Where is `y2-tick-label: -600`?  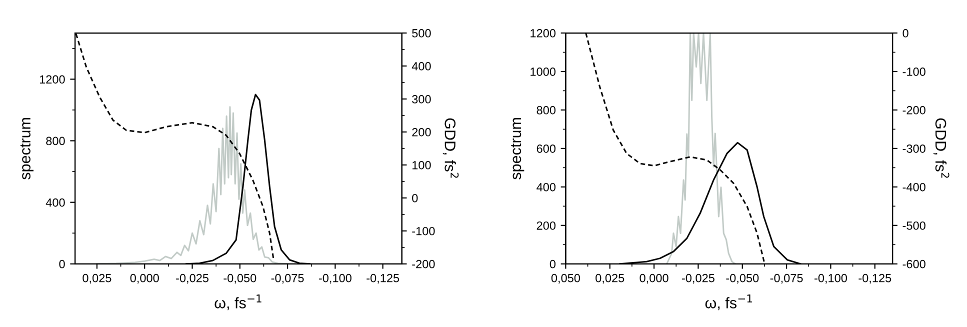 y2-tick-label: -600 is located at coordinates (914, 264).